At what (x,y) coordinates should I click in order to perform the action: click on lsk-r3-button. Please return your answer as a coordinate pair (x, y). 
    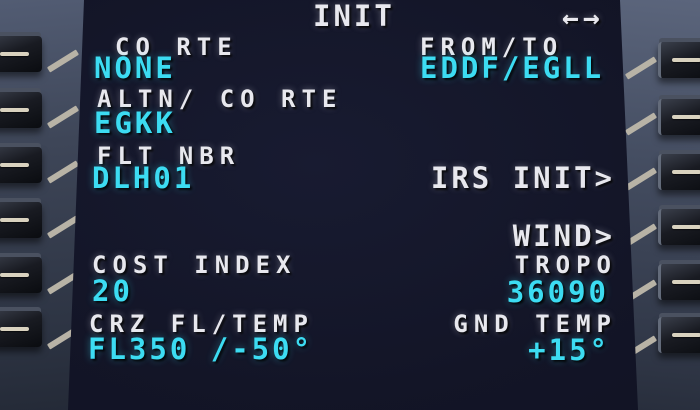
    Looking at the image, I should click on (679, 172).